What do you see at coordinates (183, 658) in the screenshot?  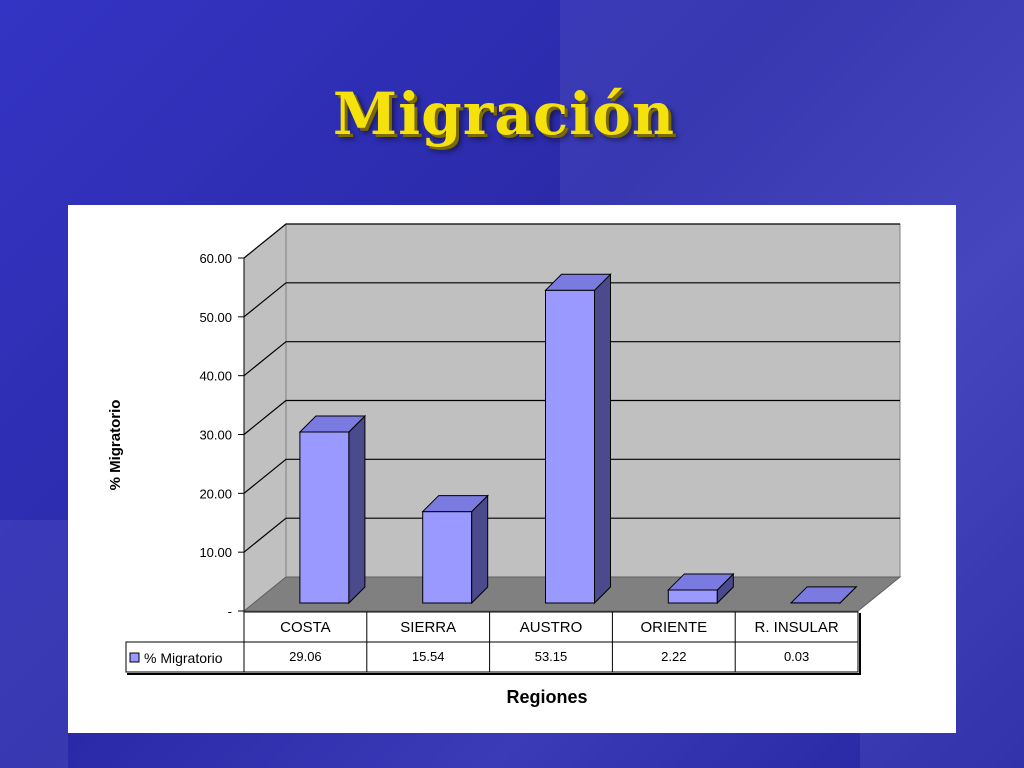 I see `legend-label: % Migratorio` at bounding box center [183, 658].